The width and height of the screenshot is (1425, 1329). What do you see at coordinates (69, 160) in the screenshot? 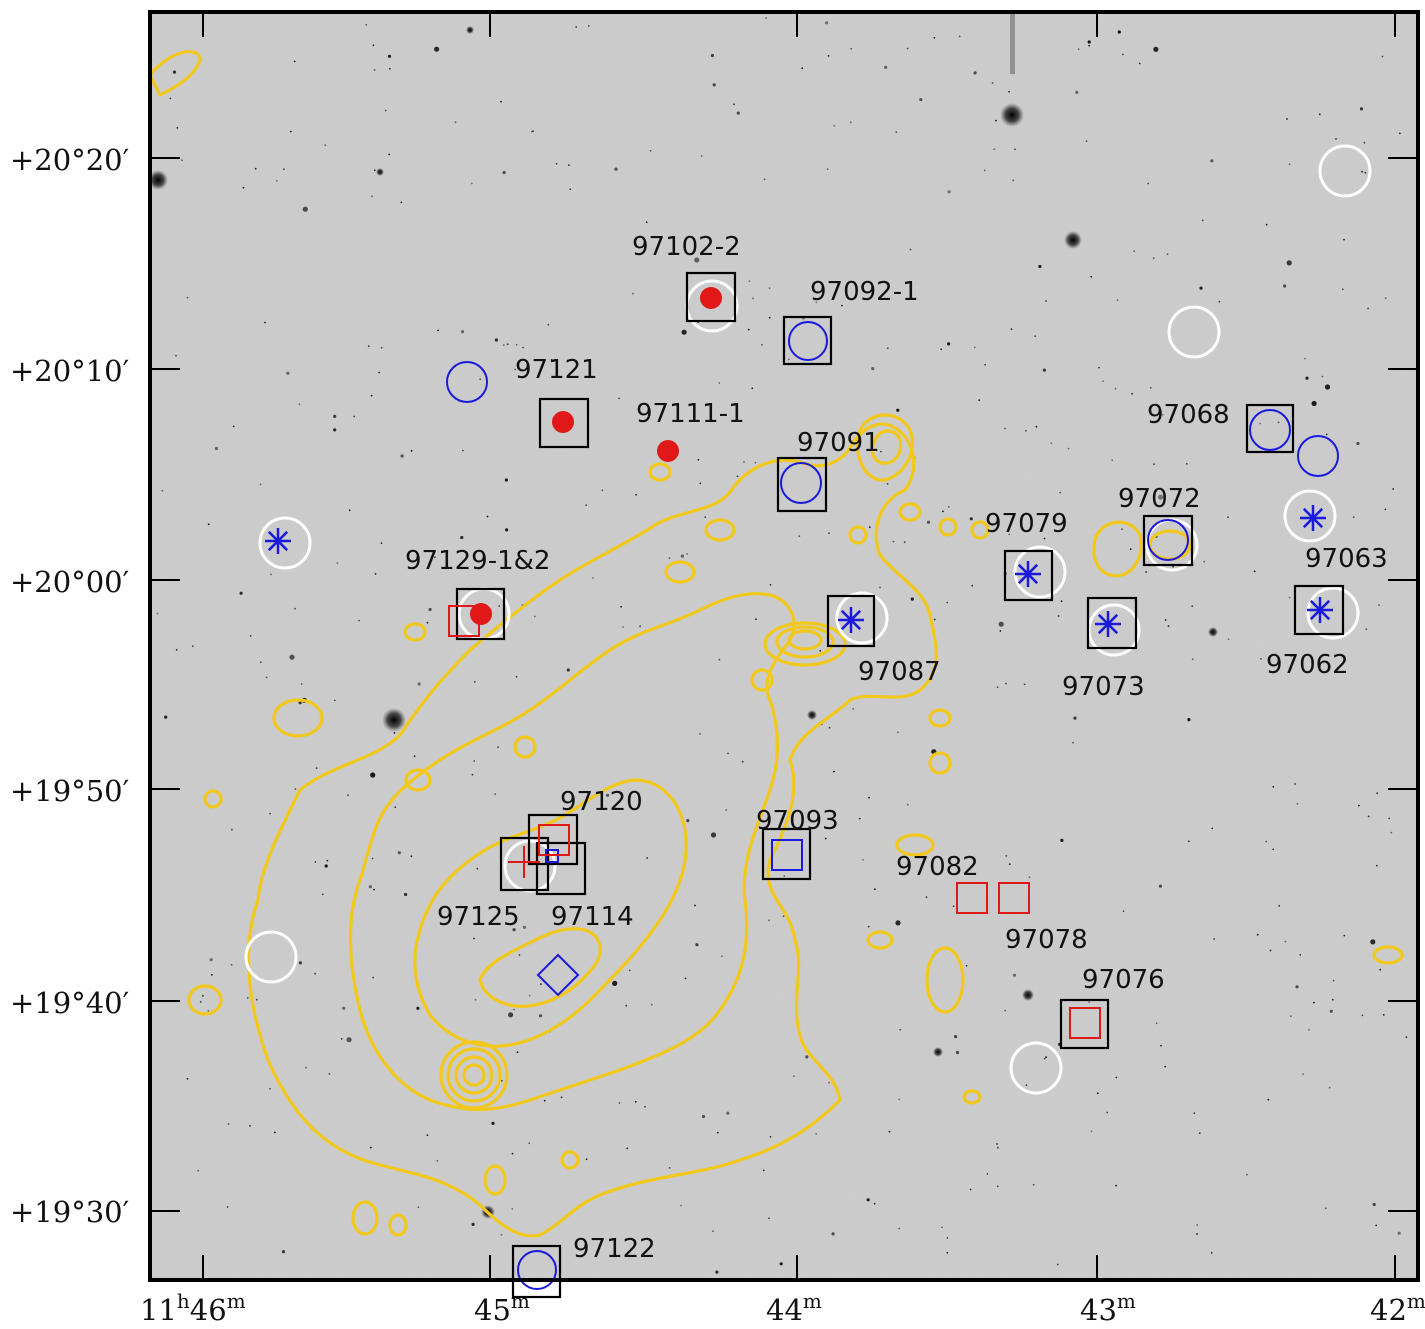
I see `dec-label: +20°20′` at bounding box center [69, 160].